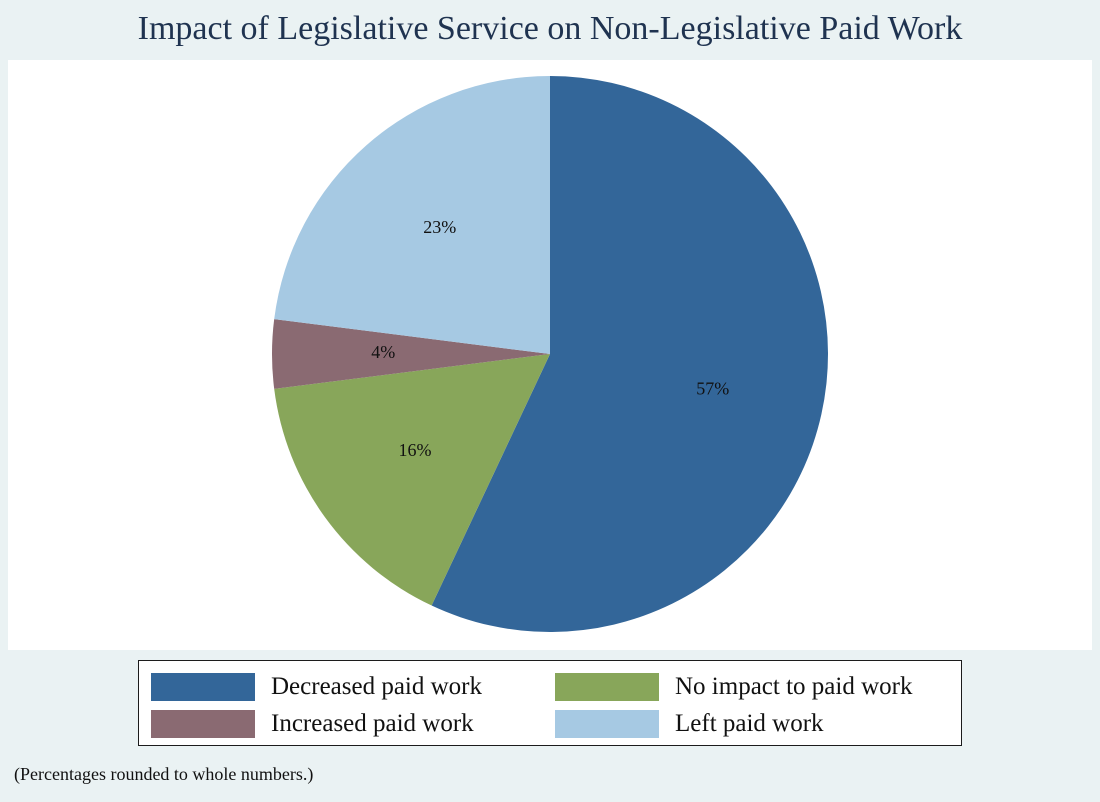 The image size is (1100, 802). I want to click on pie-slice-no-impact-to-paid-work, so click(412, 480).